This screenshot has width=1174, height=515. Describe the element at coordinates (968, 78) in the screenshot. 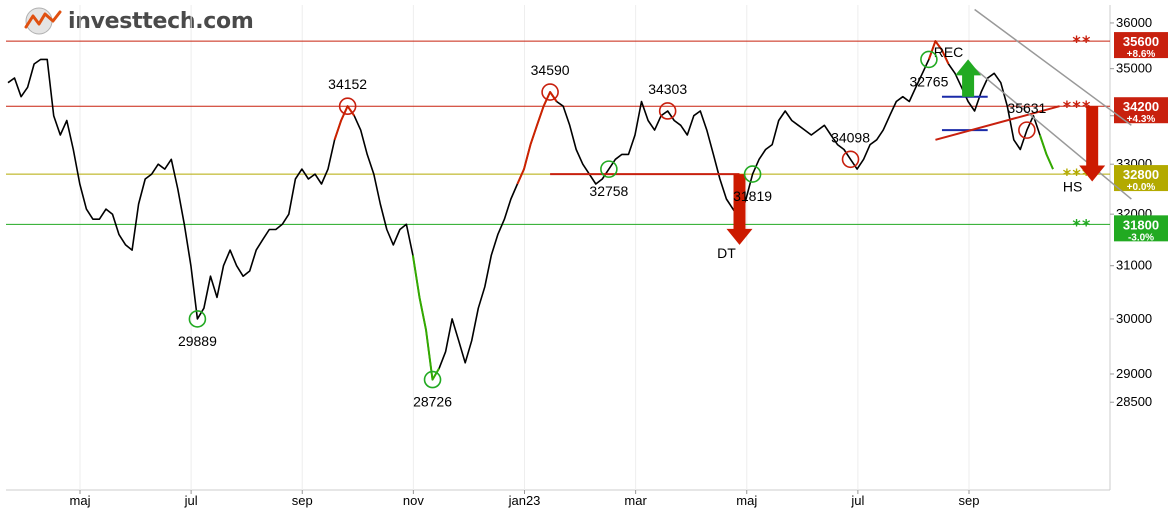

I see `rec-arrow` at that location.